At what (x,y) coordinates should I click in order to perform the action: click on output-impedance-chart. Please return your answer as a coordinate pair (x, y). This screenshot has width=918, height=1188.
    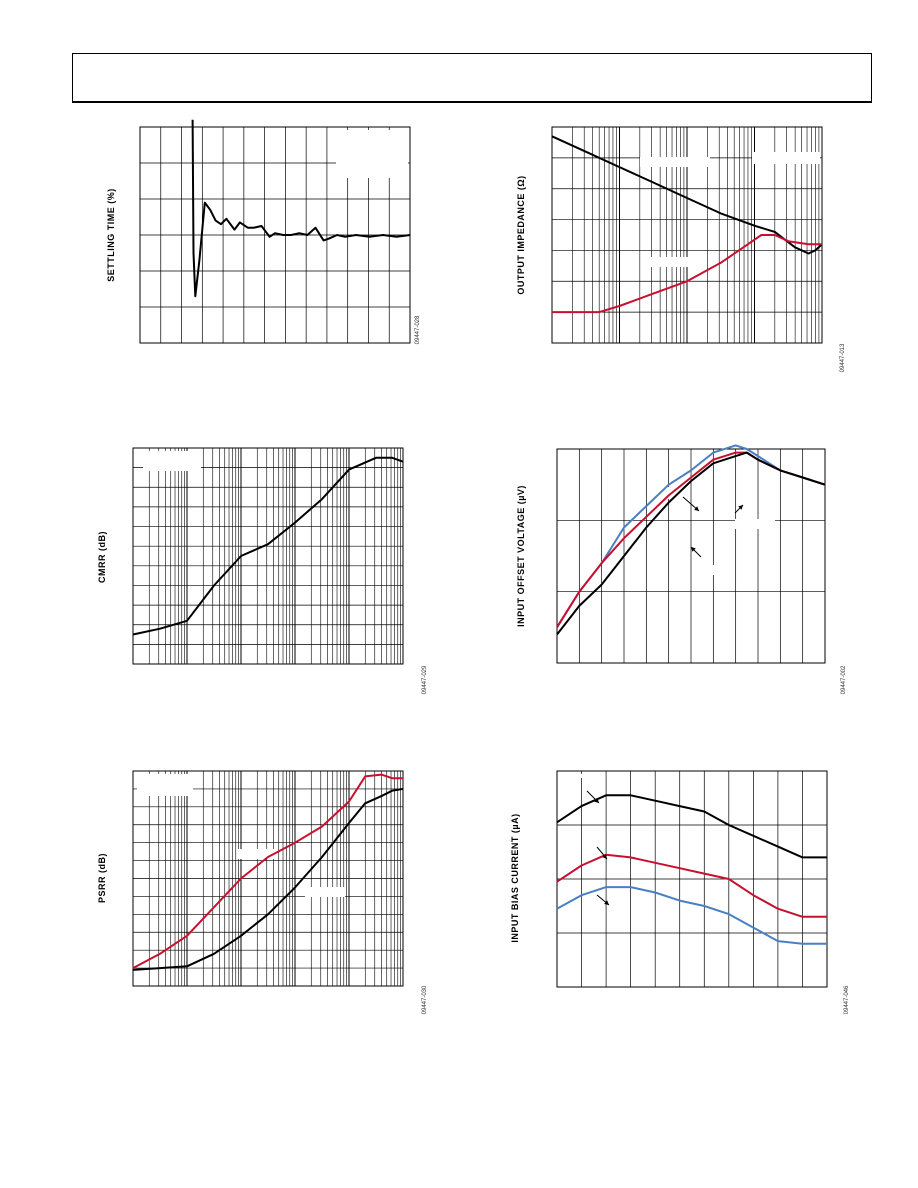
    Looking at the image, I should click on (687, 235).